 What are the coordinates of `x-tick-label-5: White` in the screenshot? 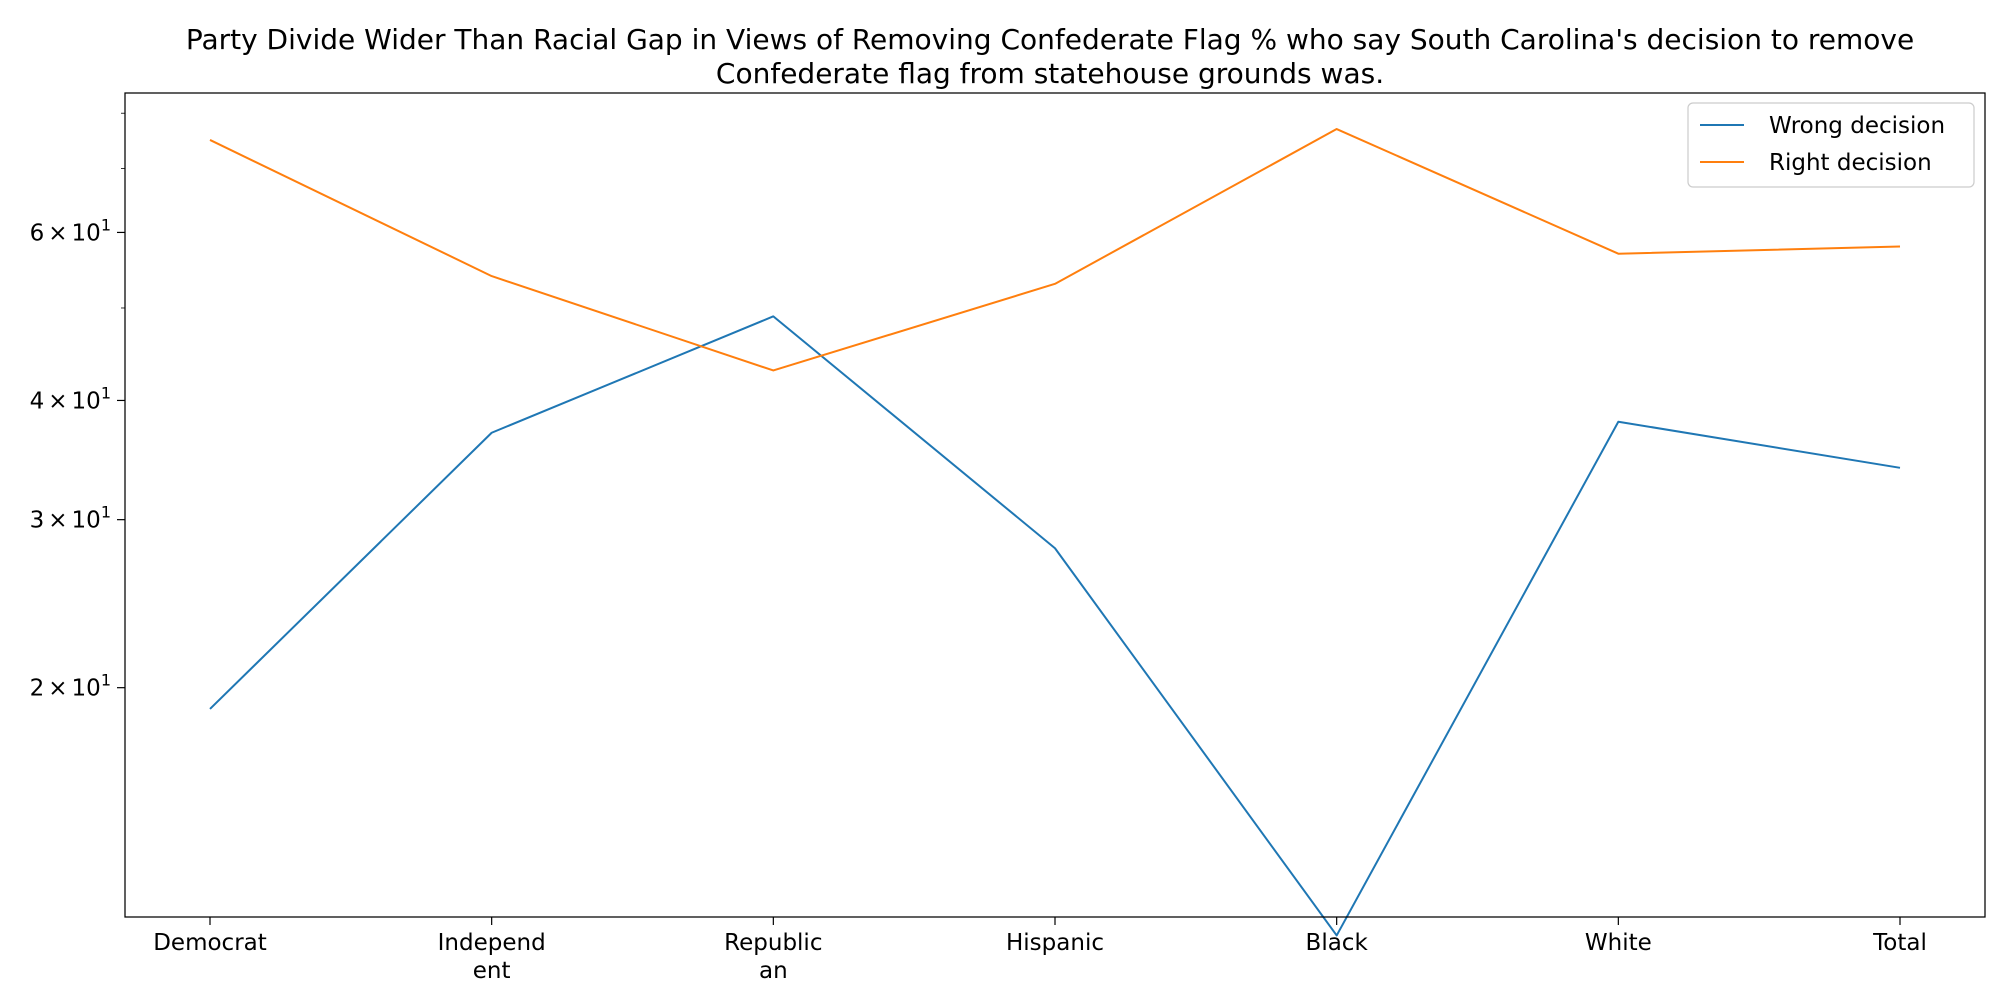 It's located at (1618, 943).